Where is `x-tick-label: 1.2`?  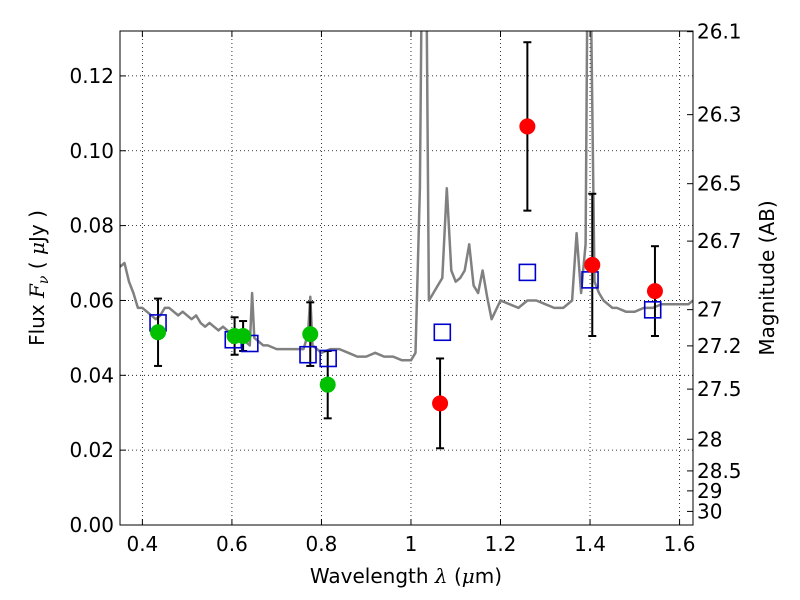 x-tick-label: 1.2 is located at coordinates (501, 544).